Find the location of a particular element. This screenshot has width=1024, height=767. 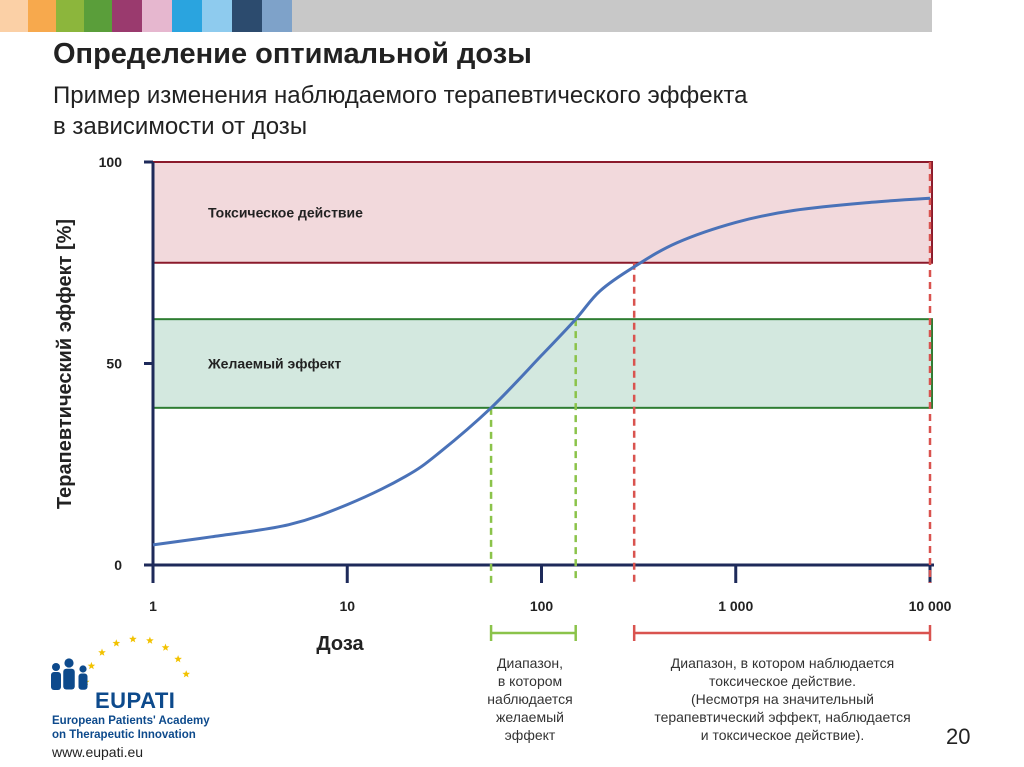

y-axis-label: Терапевтический эффект [%] is located at coordinates (65, 364).